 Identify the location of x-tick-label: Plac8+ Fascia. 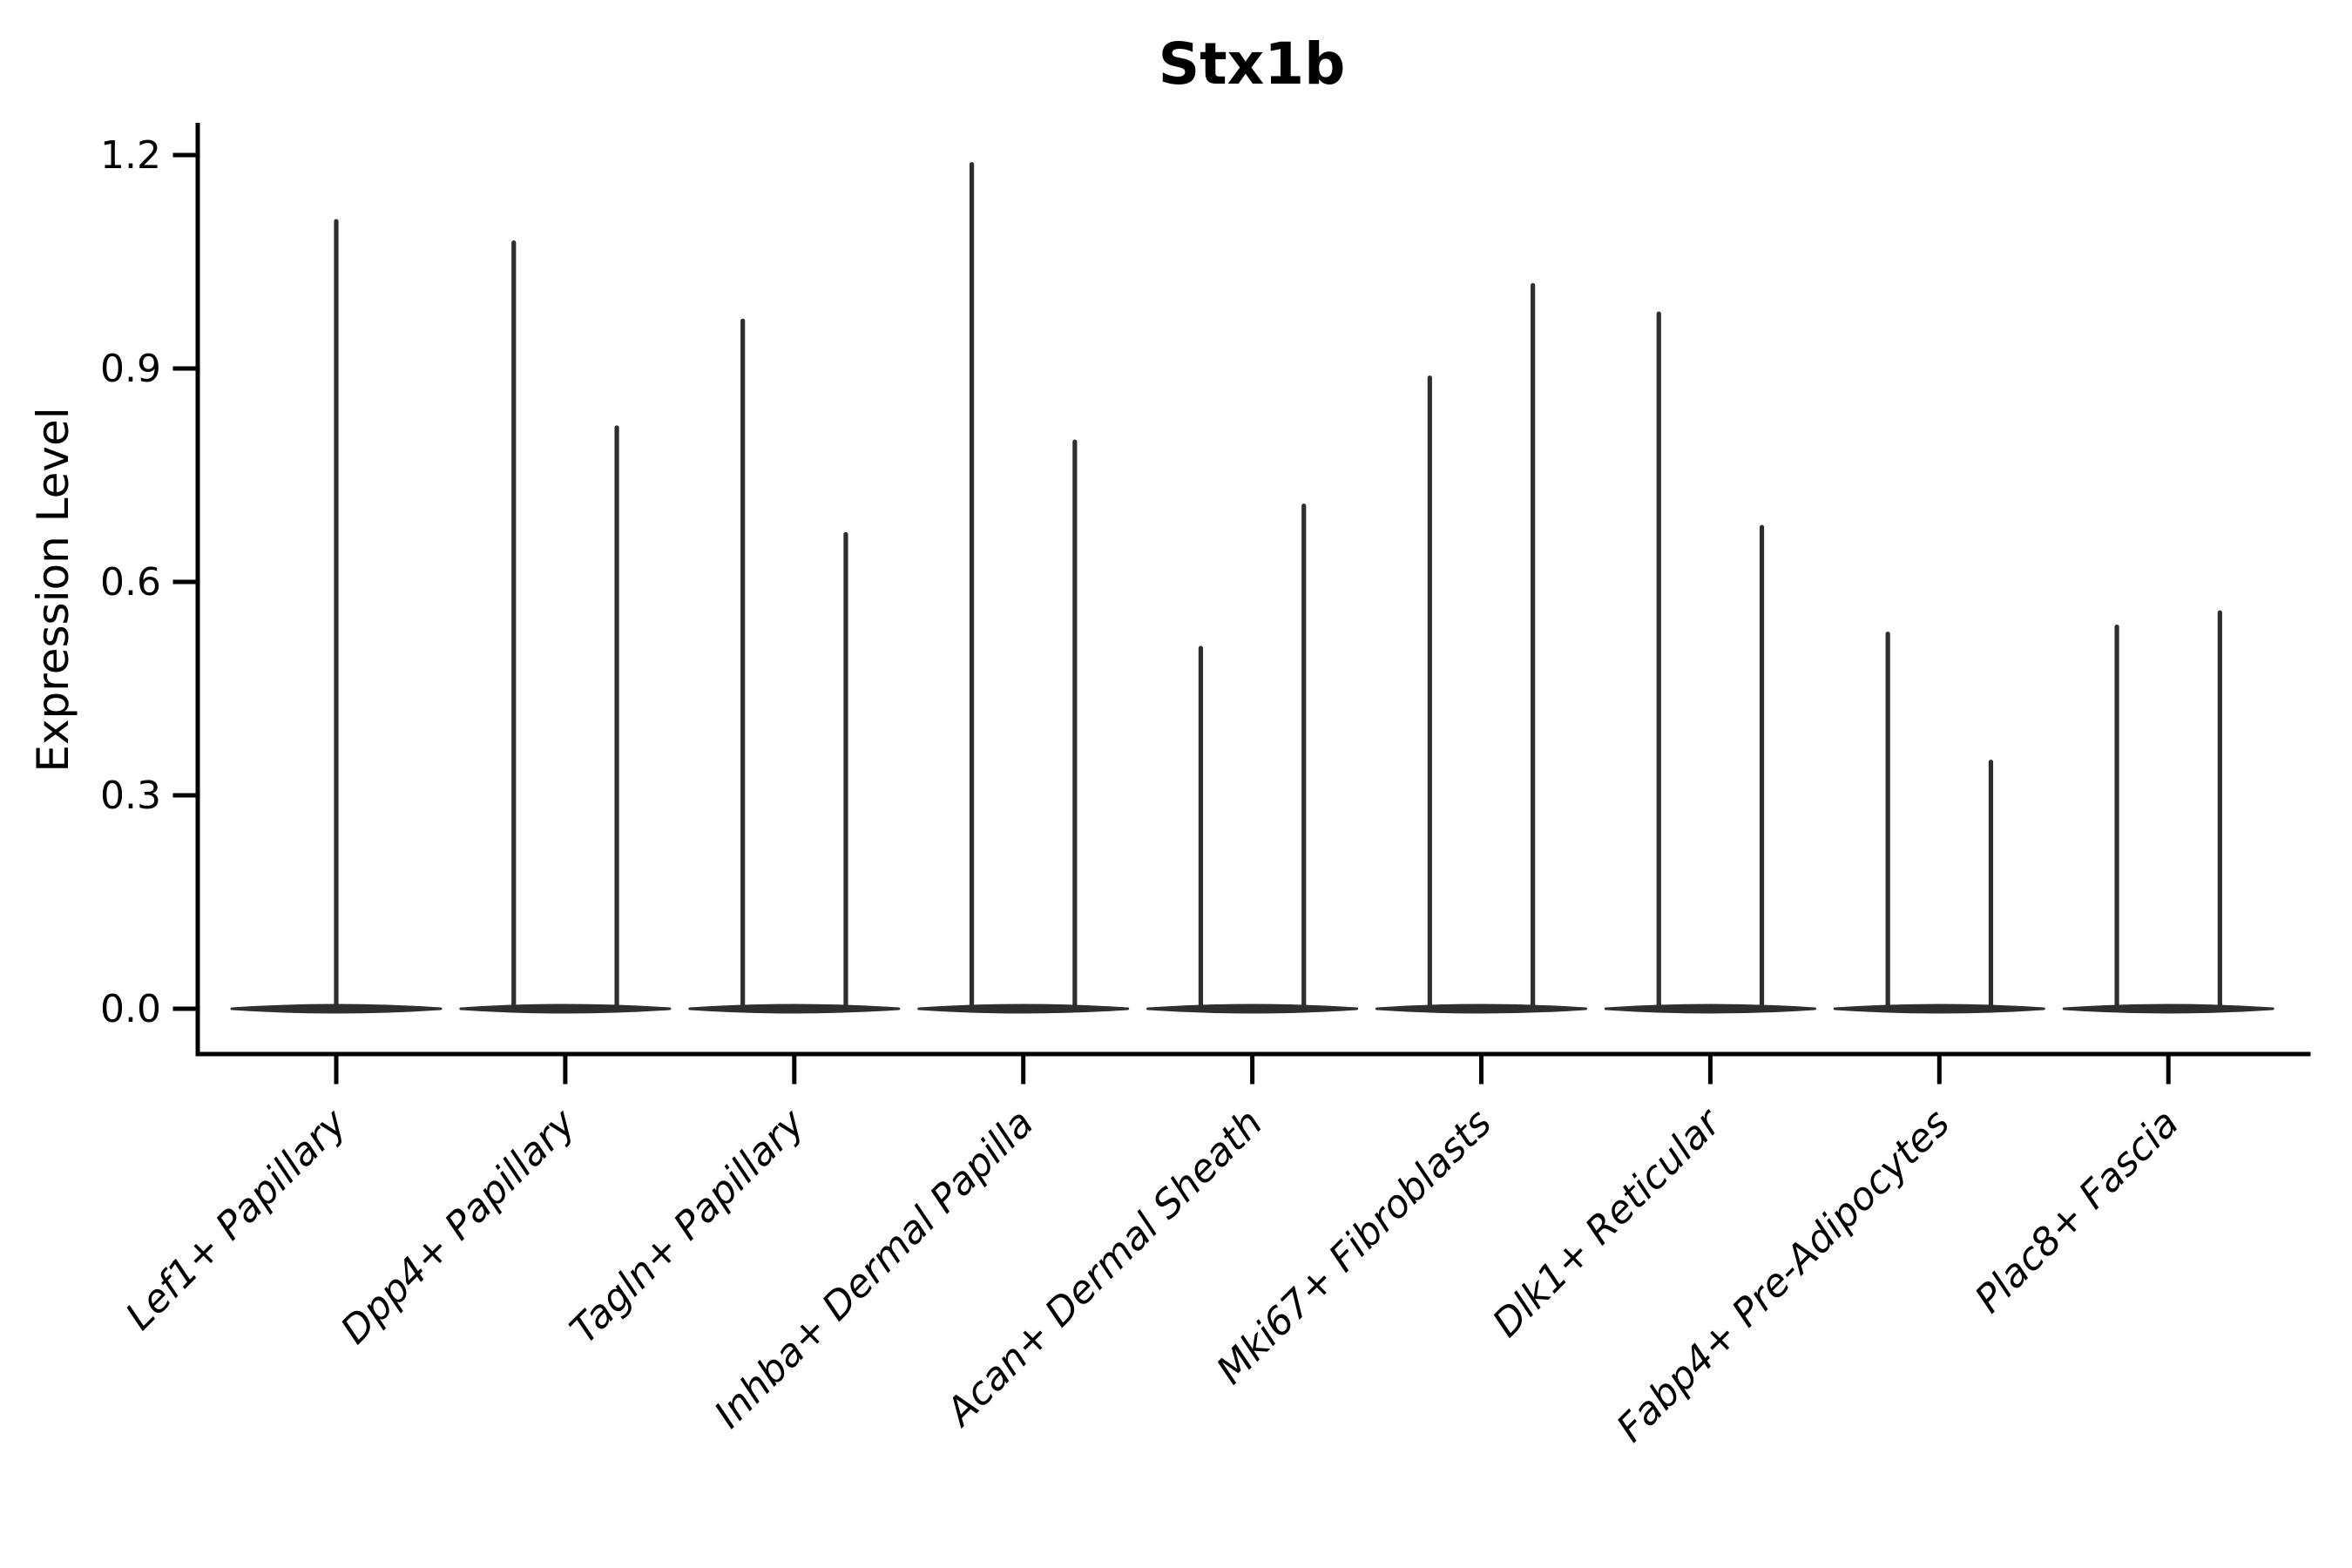
(2077, 1211).